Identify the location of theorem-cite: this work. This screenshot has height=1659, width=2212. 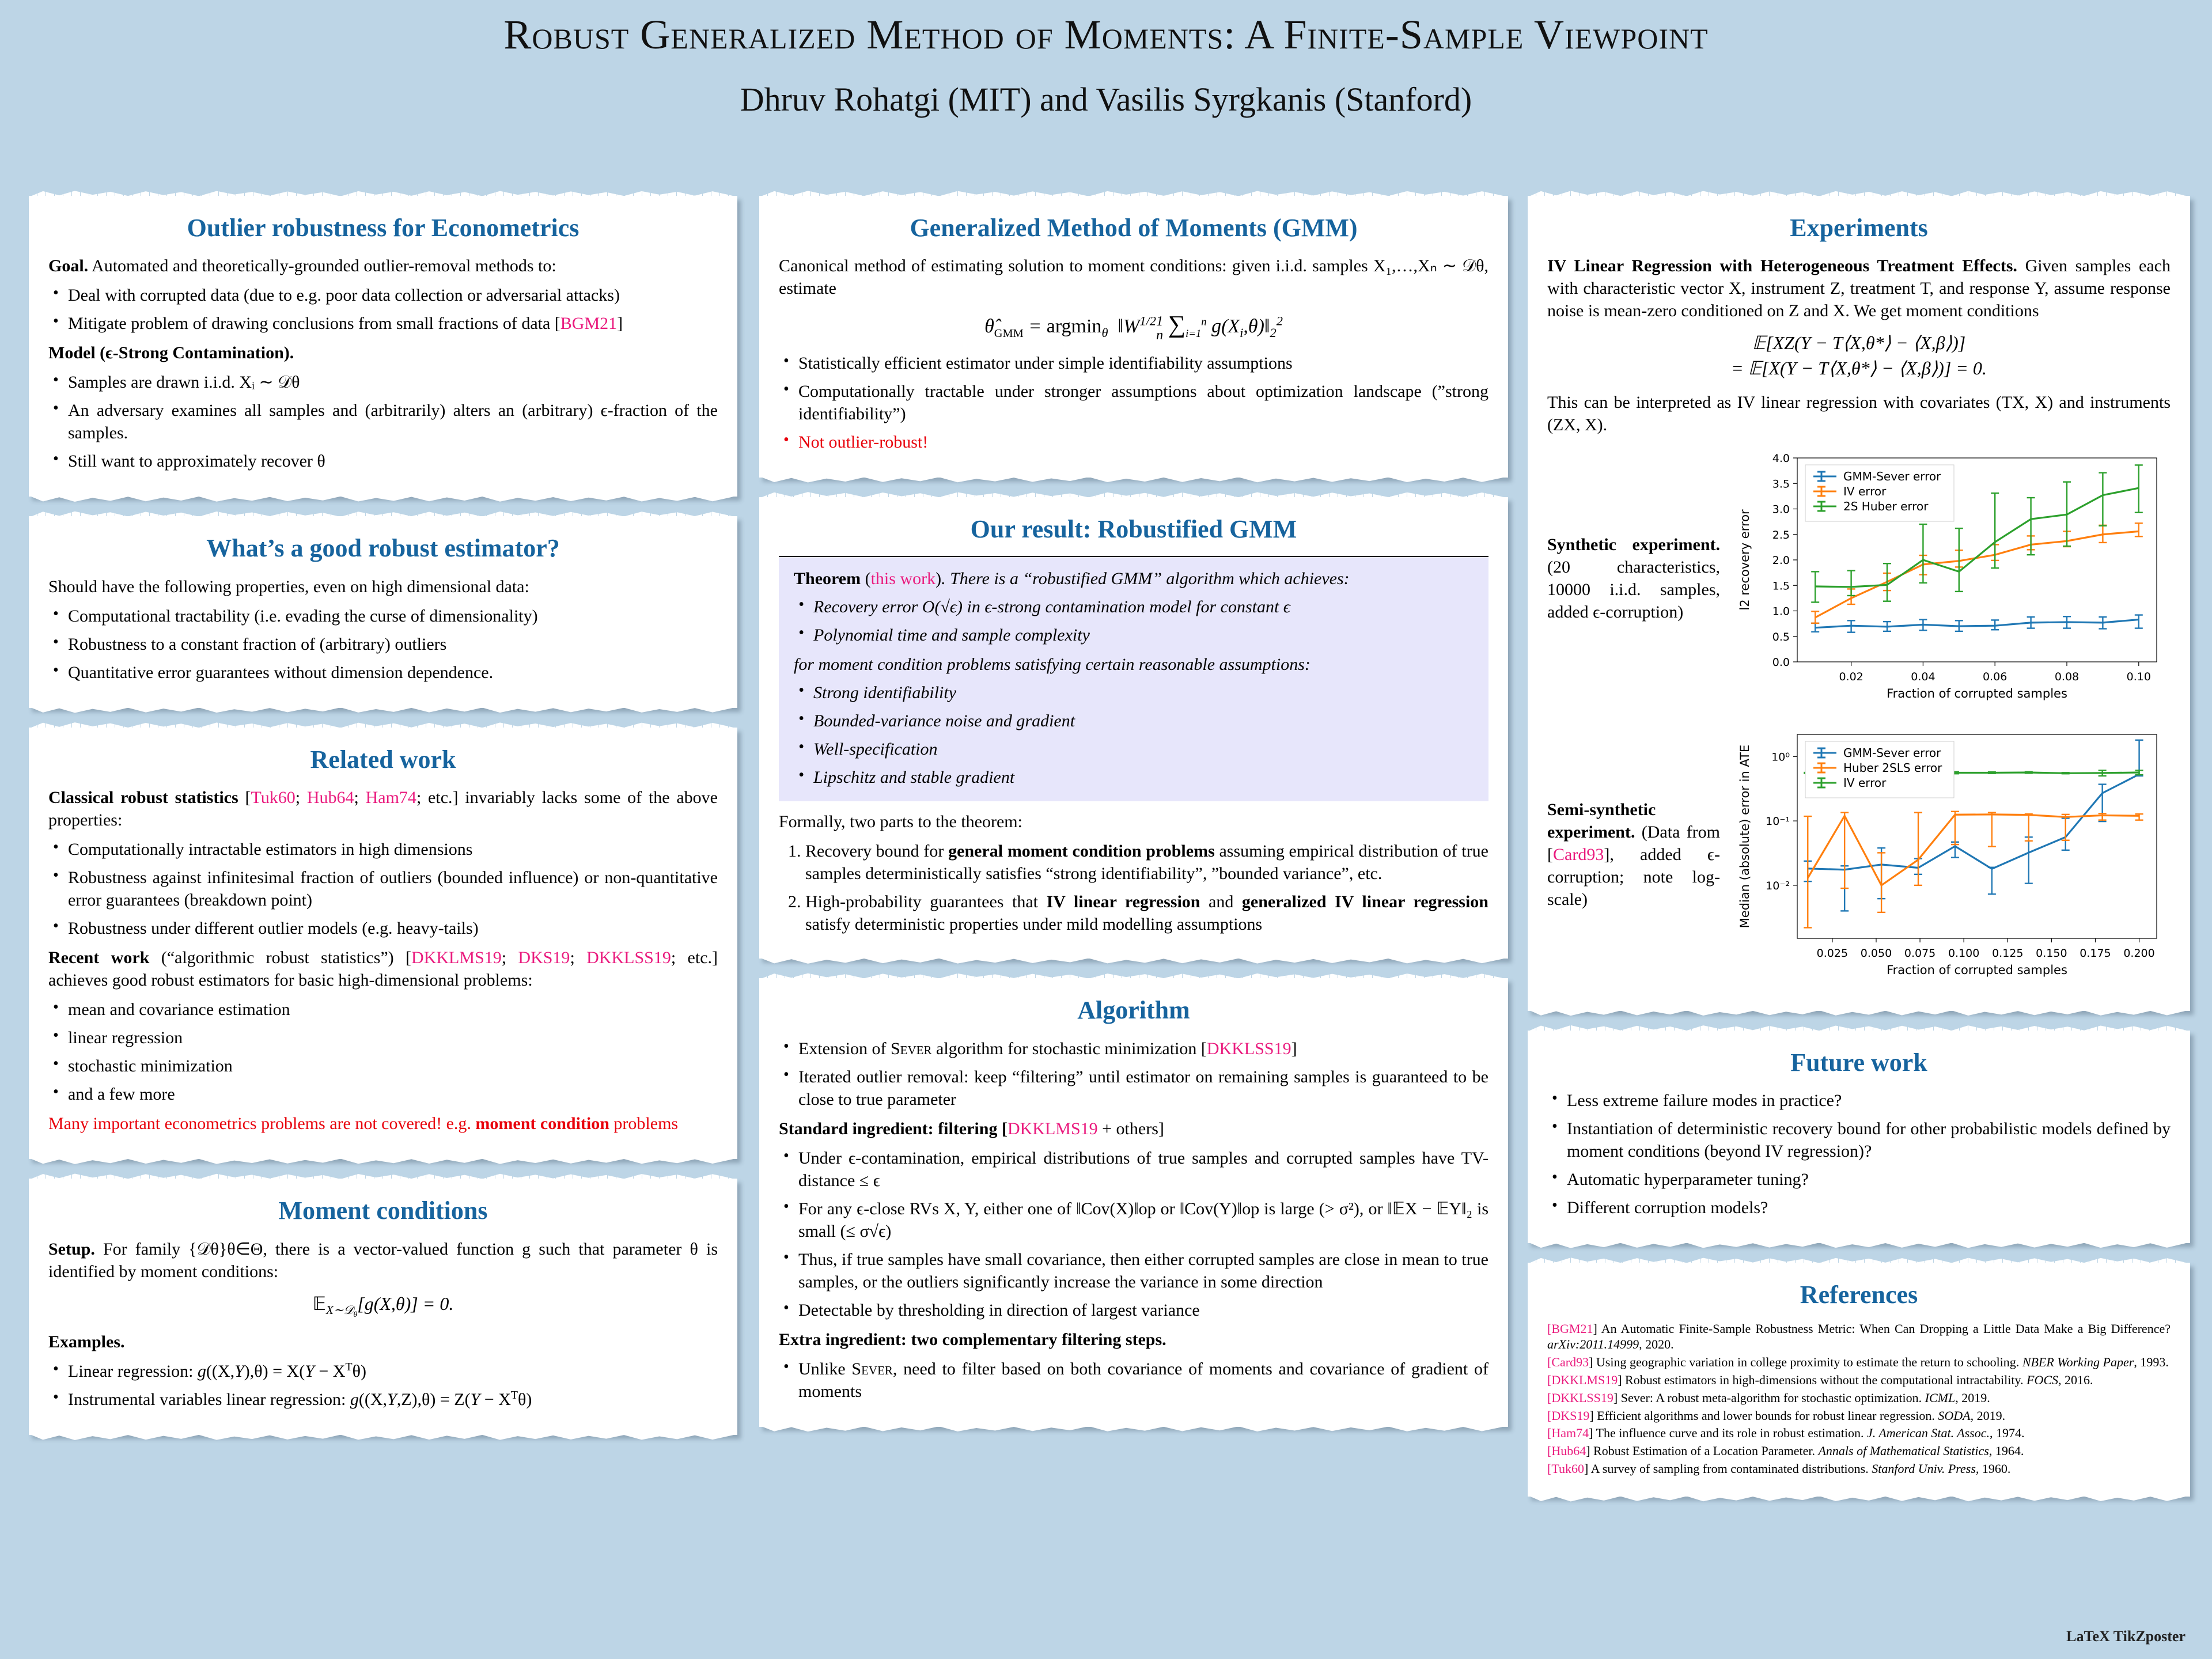
(903, 579).